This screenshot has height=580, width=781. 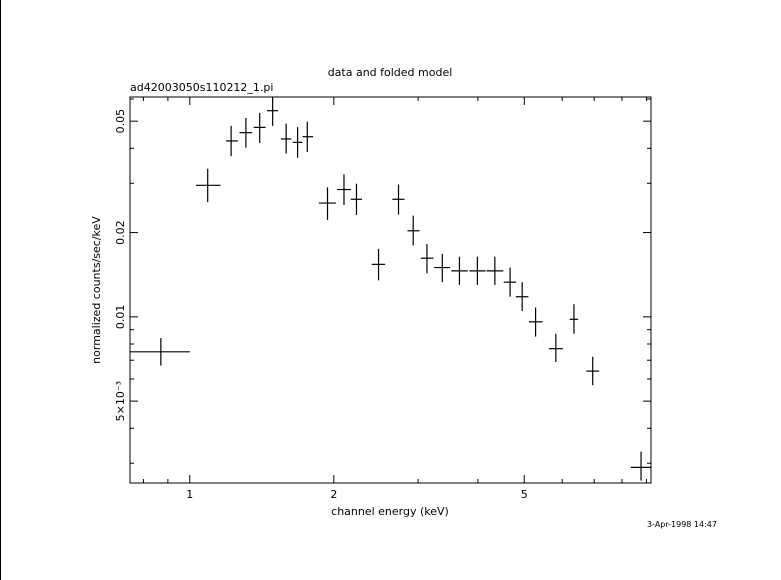 I want to click on y-tick-label: 5×10⁻³, so click(x=120, y=401).